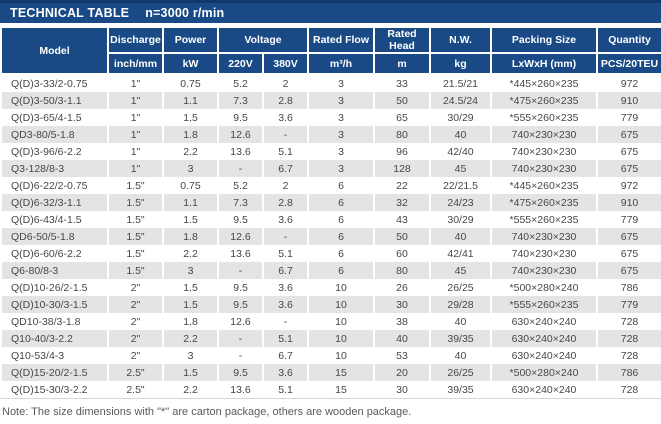 Image resolution: width=661 pixels, height=424 pixels. I want to click on cell-packing-size: *500×280×240, so click(544, 287).